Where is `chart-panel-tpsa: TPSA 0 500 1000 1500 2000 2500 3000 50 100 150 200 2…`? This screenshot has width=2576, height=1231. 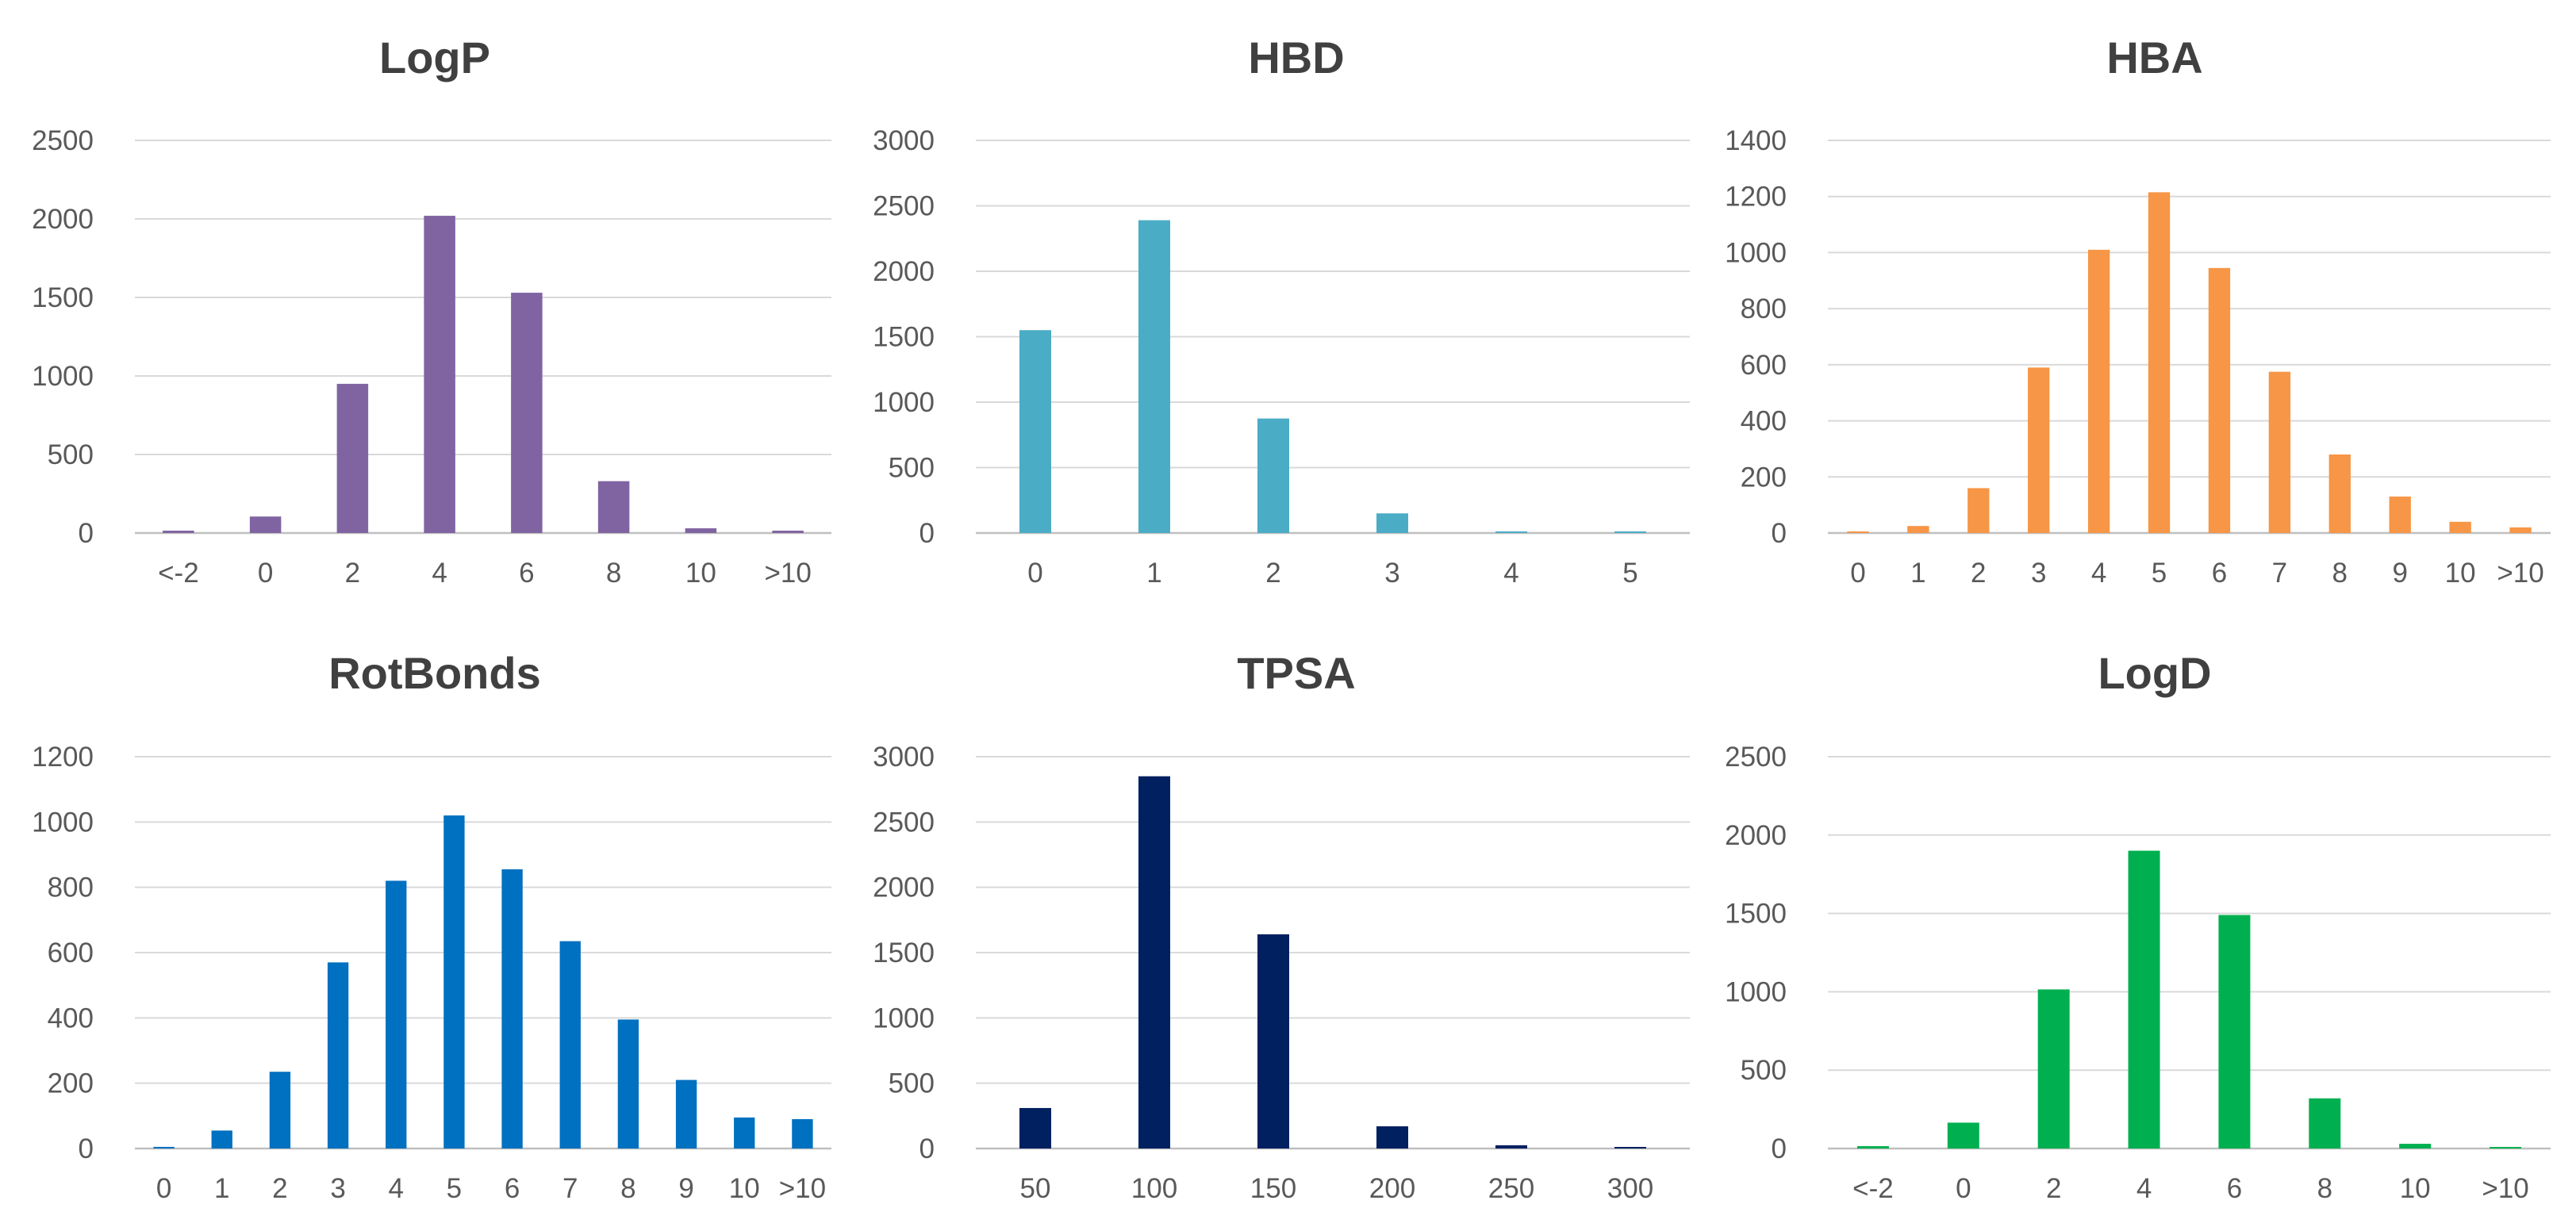 chart-panel-tpsa: TPSA 0 500 1000 1500 2000 2500 3000 50 100 150 200 2… is located at coordinates (1281, 926).